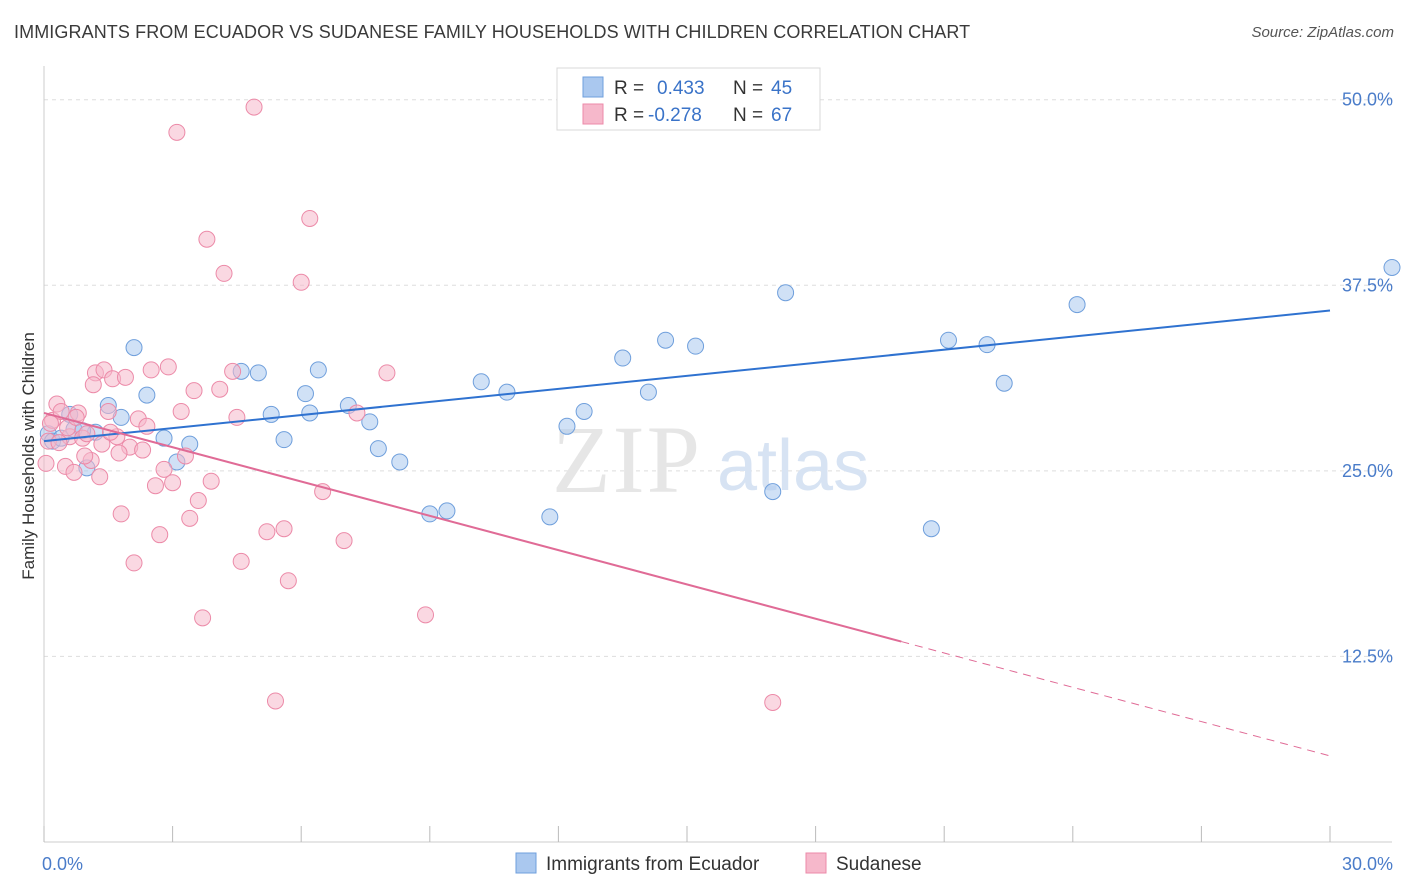 This screenshot has width=1406, height=892. Describe the element at coordinates (28, 456) in the screenshot. I see `y-axis-label: Family Households with Children` at that location.